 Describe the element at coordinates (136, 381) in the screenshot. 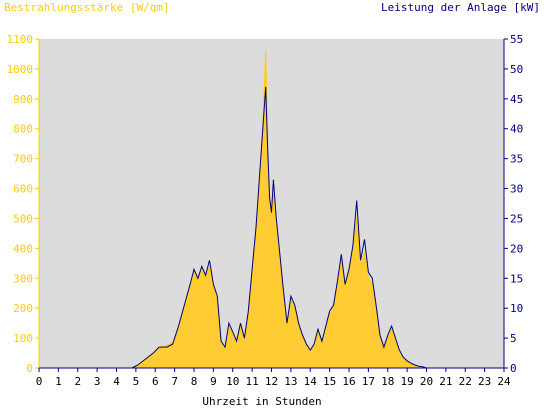

I see `x-tick-label: 5` at that location.